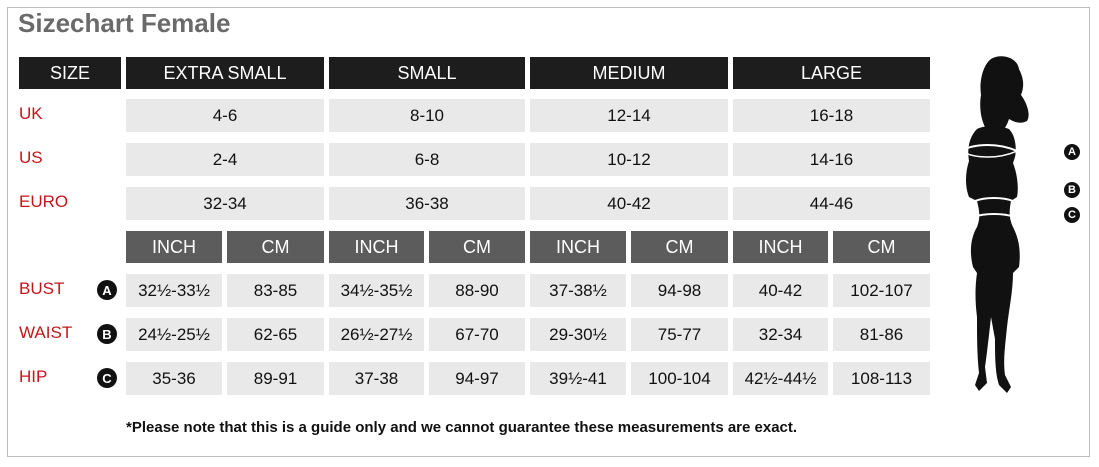  What do you see at coordinates (780, 290) in the screenshot?
I see `bust-l-inch: 40-42` at bounding box center [780, 290].